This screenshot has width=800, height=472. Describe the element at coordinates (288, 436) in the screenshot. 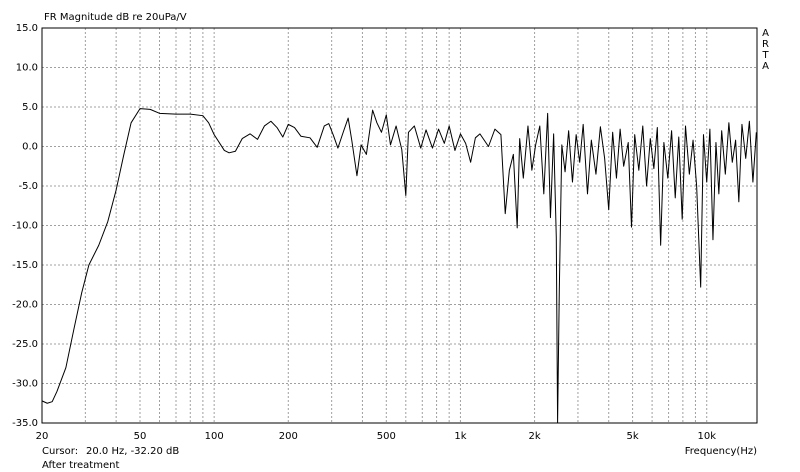

I see `x-tick-label: 200` at that location.